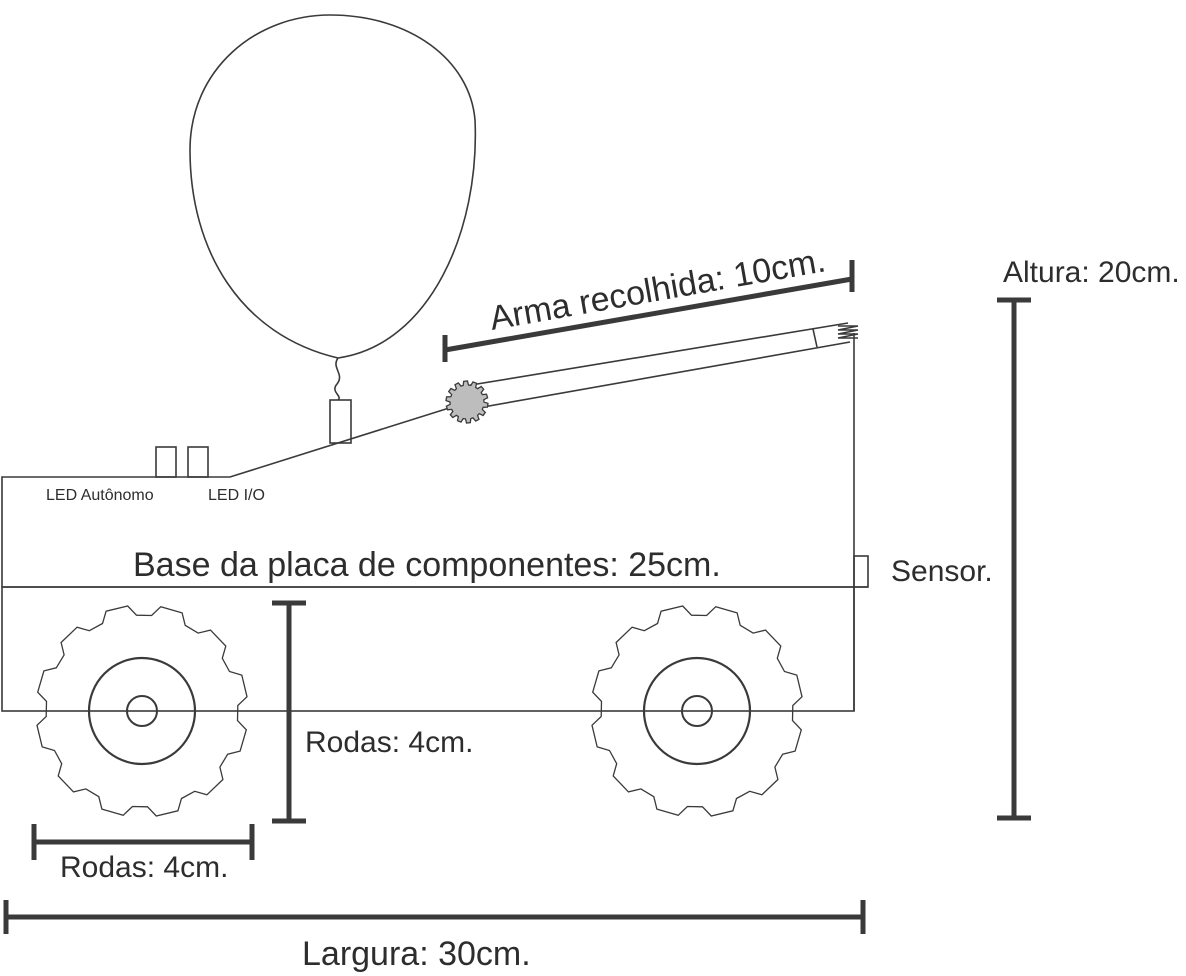 The image size is (1186, 976). Describe the element at coordinates (340, 421) in the screenshot. I see `balloon-holder` at that location.